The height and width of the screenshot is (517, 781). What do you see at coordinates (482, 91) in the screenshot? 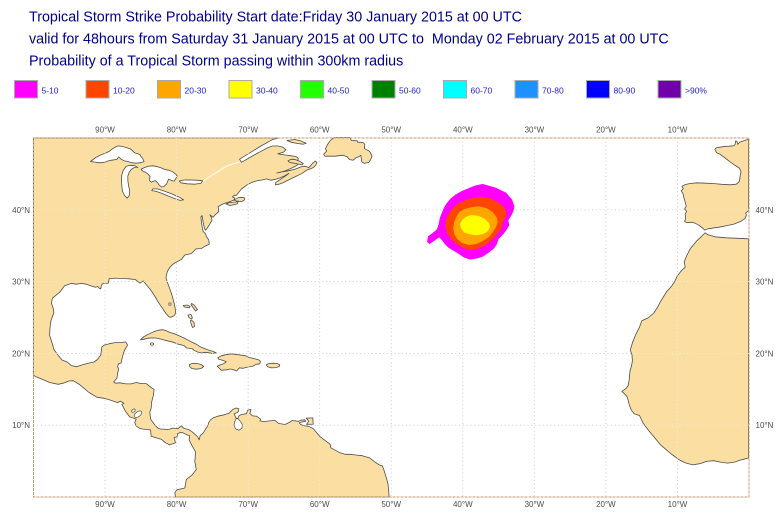
I see `svg-text: 60-70` at bounding box center [482, 91].